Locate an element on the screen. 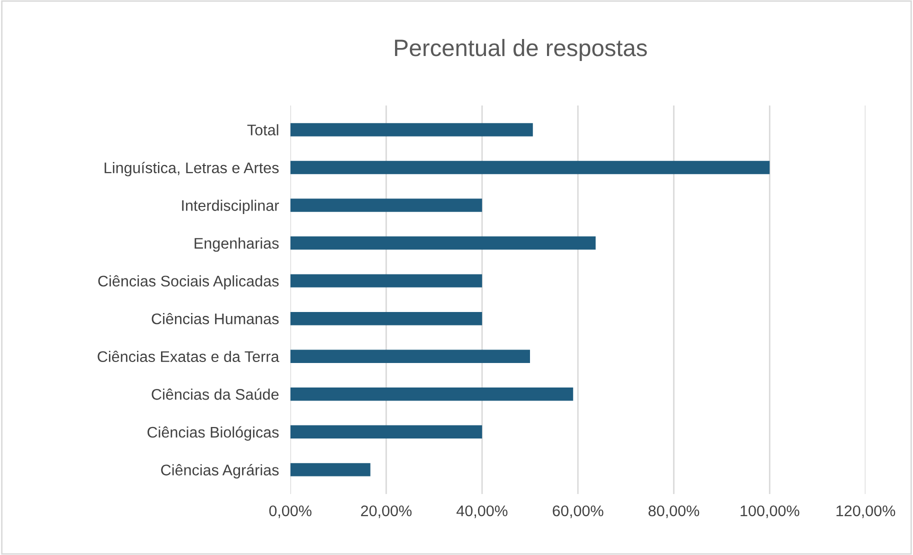  y-tick-label: Ciências da Saúde is located at coordinates (215, 394).